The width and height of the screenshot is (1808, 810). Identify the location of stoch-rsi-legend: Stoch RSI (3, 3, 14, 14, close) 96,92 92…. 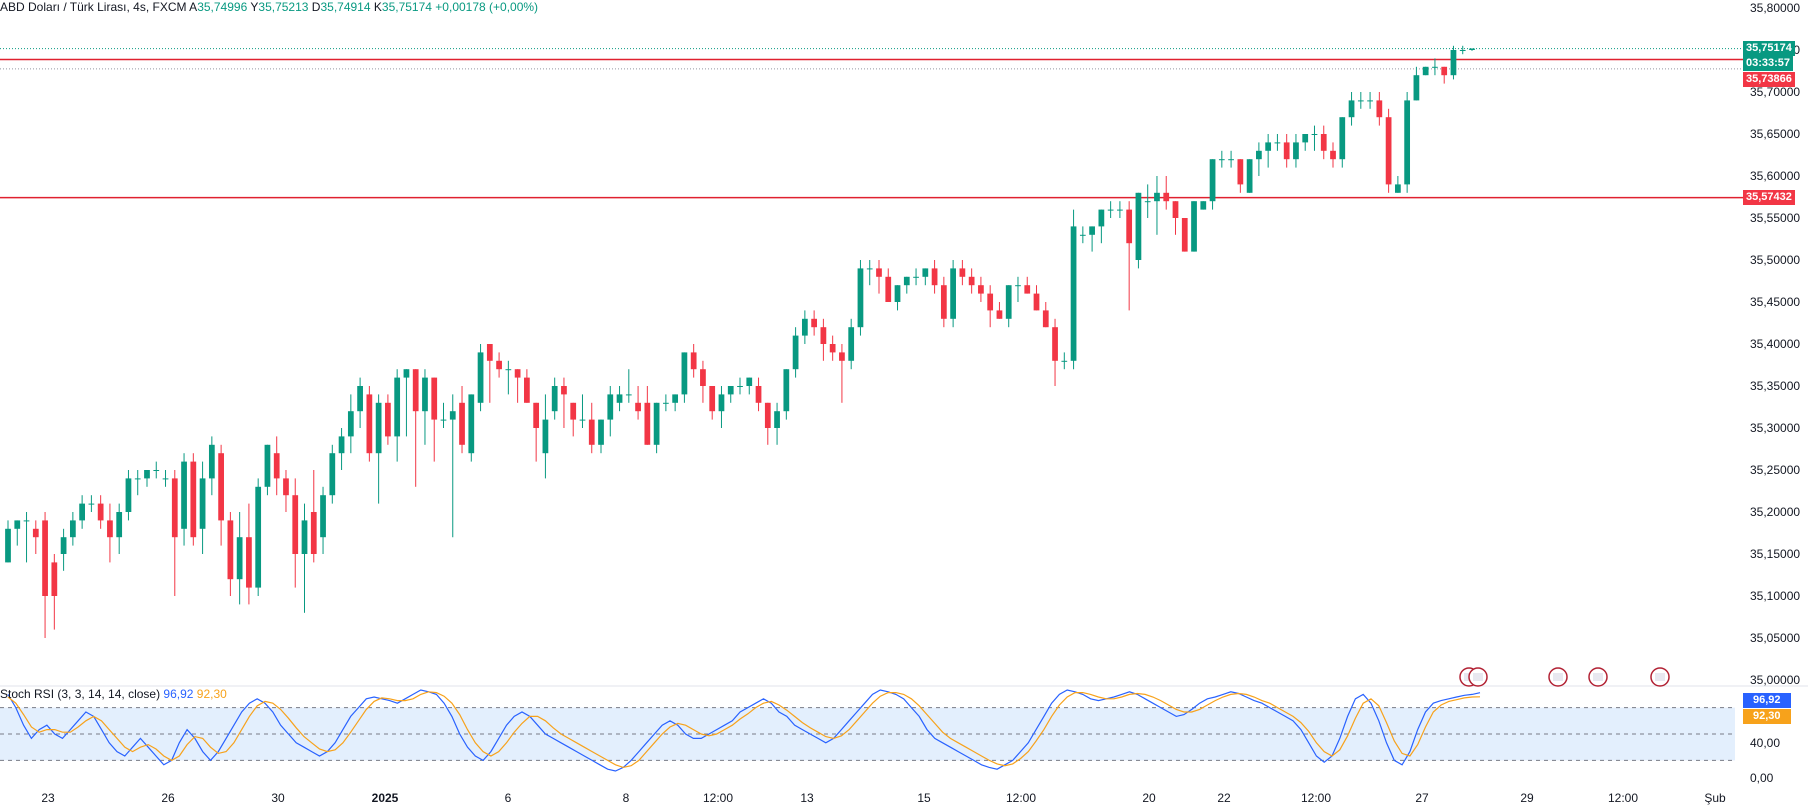
(113, 694).